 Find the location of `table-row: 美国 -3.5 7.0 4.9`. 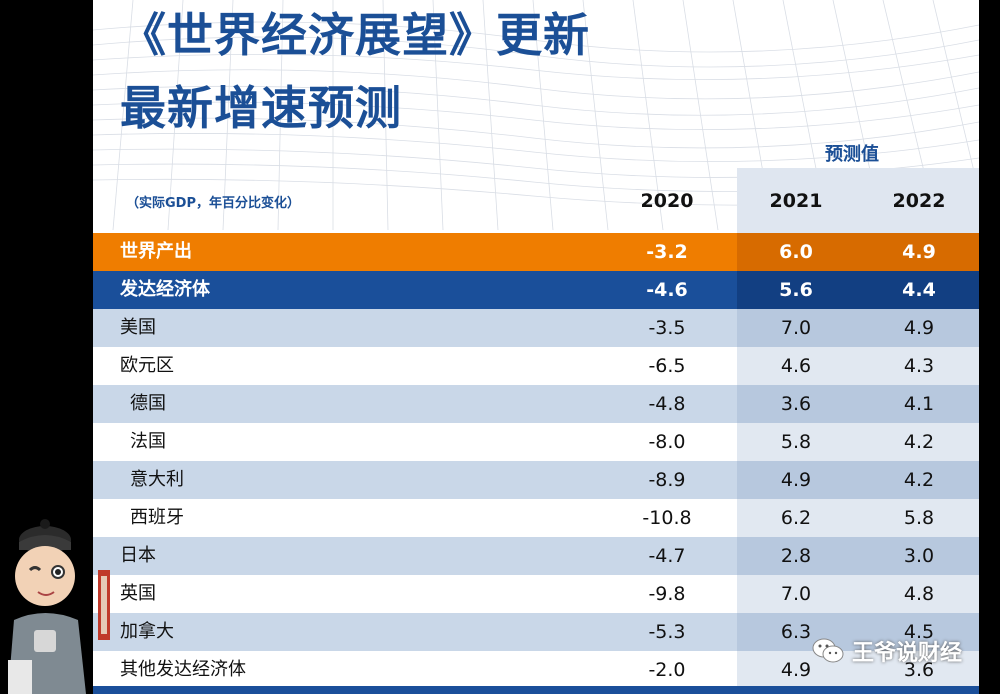

table-row: 美国 -3.5 7.0 4.9 is located at coordinates (536, 328).